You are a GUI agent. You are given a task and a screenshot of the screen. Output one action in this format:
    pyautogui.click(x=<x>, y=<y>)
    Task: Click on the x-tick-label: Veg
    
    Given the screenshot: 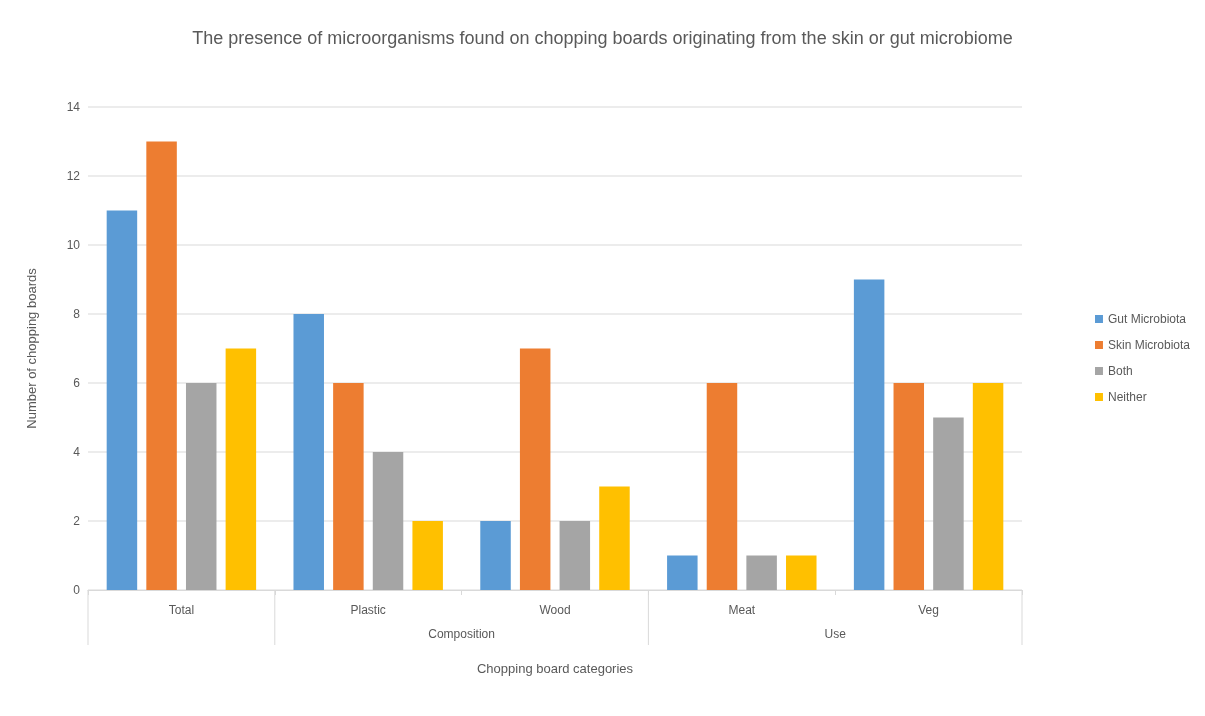 What is the action you would take?
    pyautogui.click(x=928, y=610)
    